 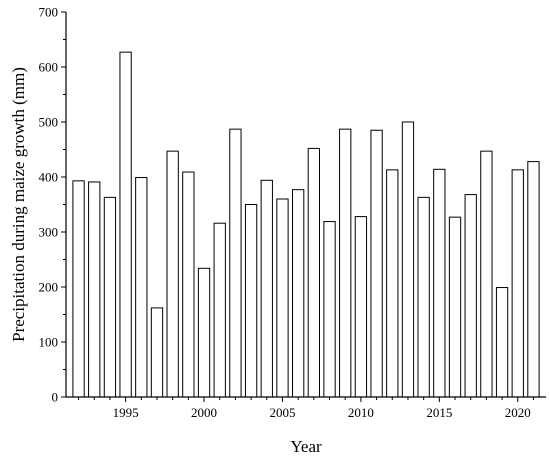 What do you see at coordinates (110, 297) in the screenshot?
I see `bar-1994` at bounding box center [110, 297].